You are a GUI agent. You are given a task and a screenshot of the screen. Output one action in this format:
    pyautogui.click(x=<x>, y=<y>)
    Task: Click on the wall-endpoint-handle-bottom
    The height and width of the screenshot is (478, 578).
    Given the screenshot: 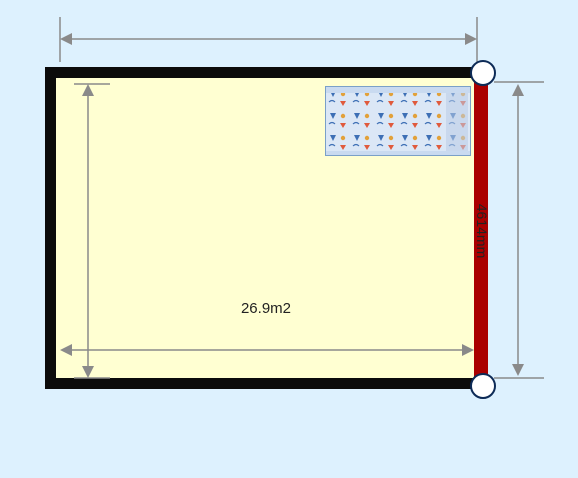 What is the action you would take?
    pyautogui.click(x=483, y=386)
    